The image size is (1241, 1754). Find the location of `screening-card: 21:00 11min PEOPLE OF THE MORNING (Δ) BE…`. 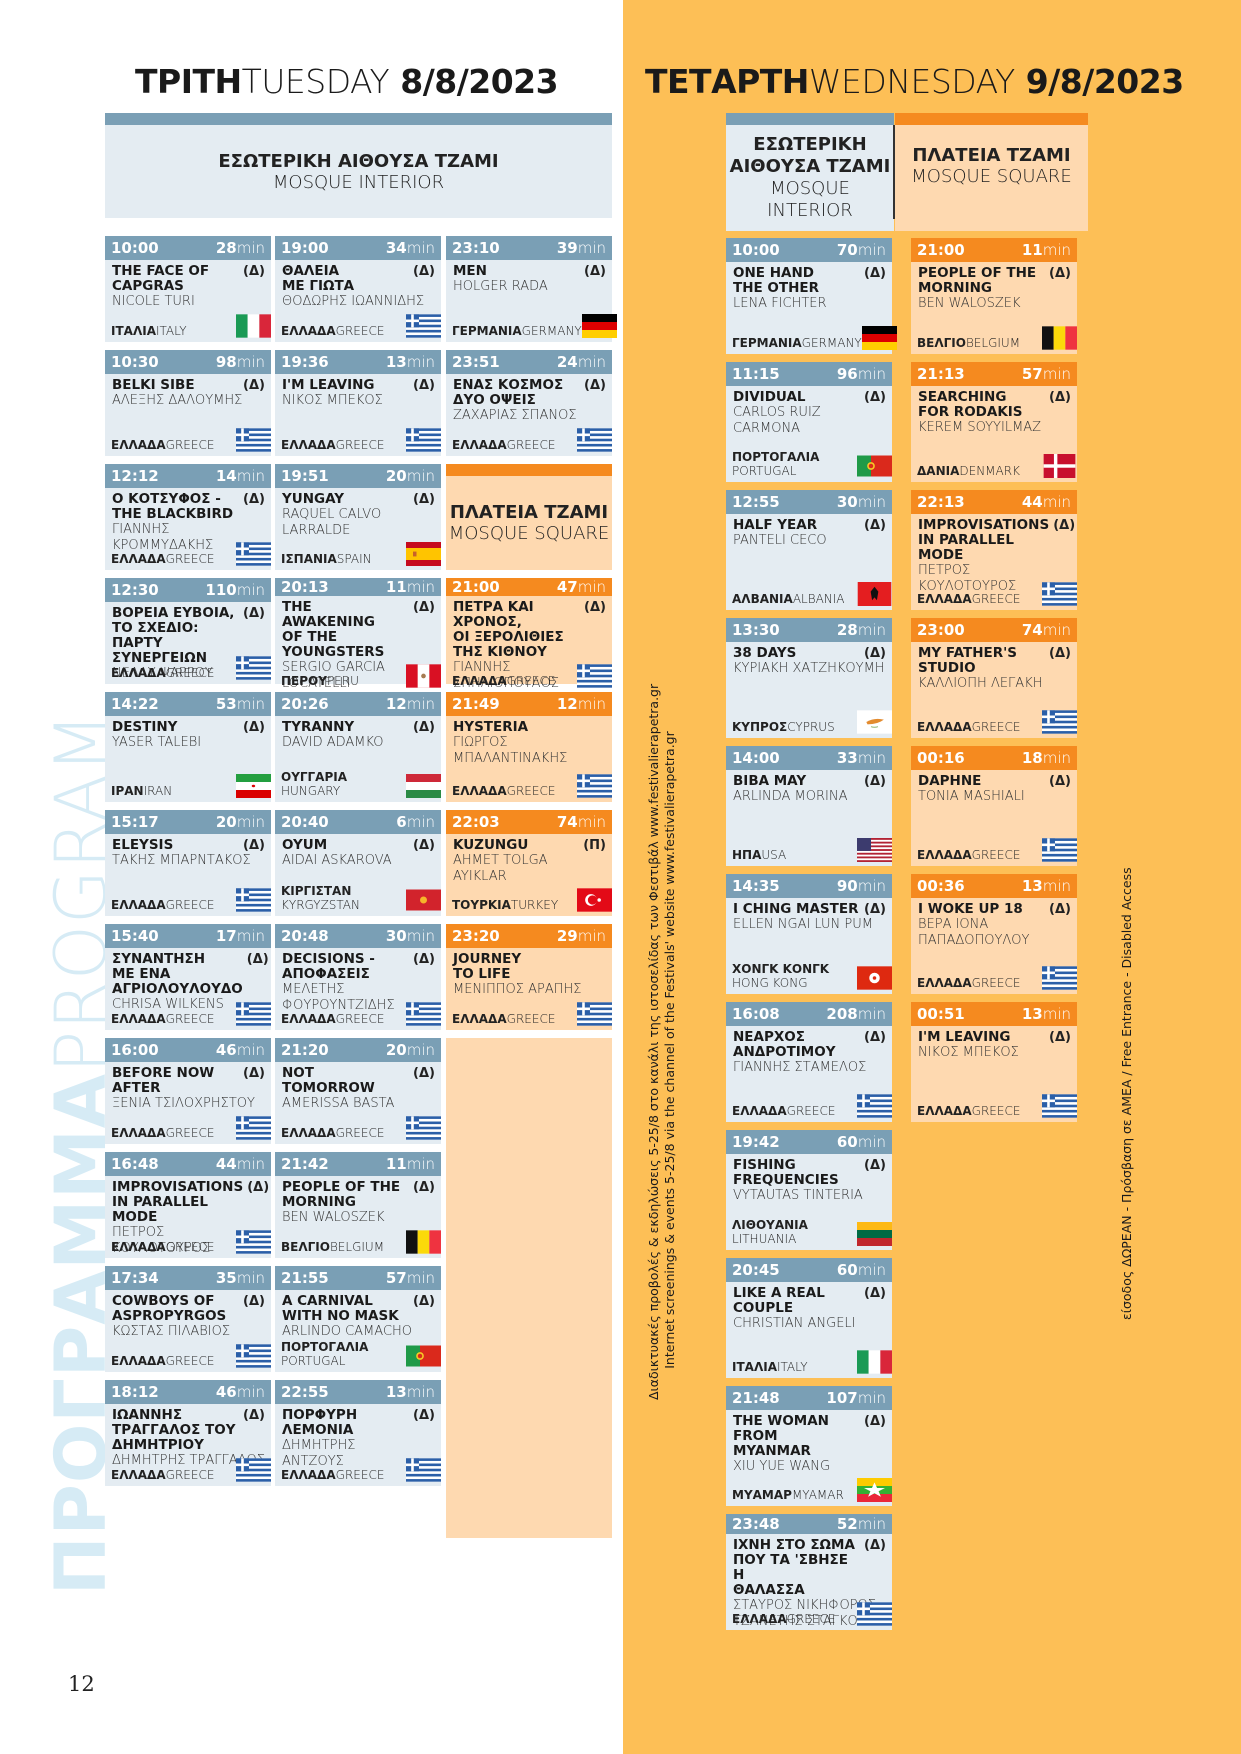

screening-card: 21:00 11min PEOPLE OF THE MORNING (Δ) BE… is located at coordinates (994, 296).